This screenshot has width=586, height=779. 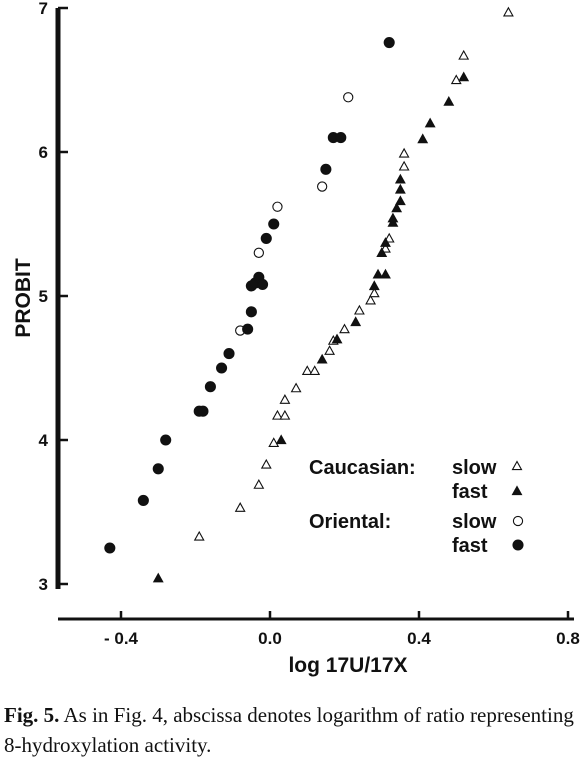 What do you see at coordinates (517, 505) in the screenshot?
I see `legend-markers` at bounding box center [517, 505].